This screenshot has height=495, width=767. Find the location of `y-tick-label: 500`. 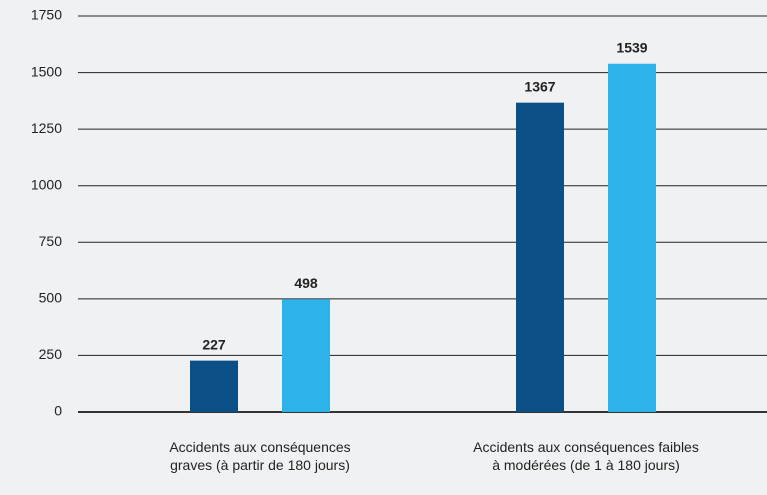

y-tick-label: 500 is located at coordinates (51, 298).